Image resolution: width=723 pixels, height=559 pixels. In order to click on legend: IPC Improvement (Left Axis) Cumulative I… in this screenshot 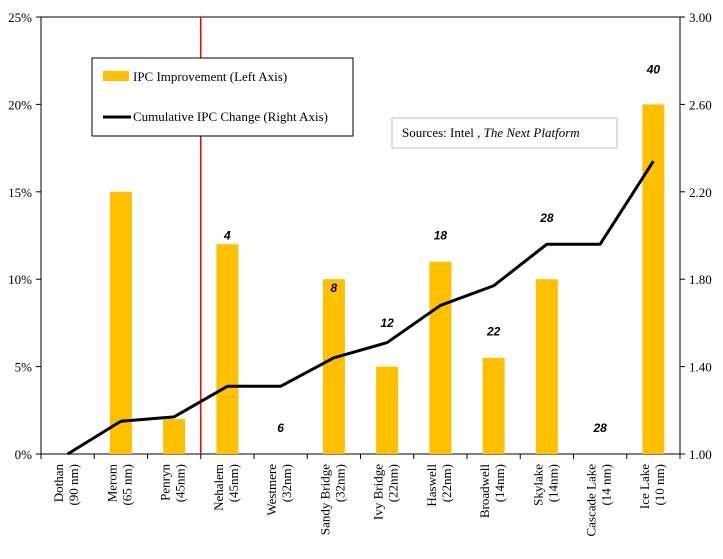, I will do `click(222, 97)`.